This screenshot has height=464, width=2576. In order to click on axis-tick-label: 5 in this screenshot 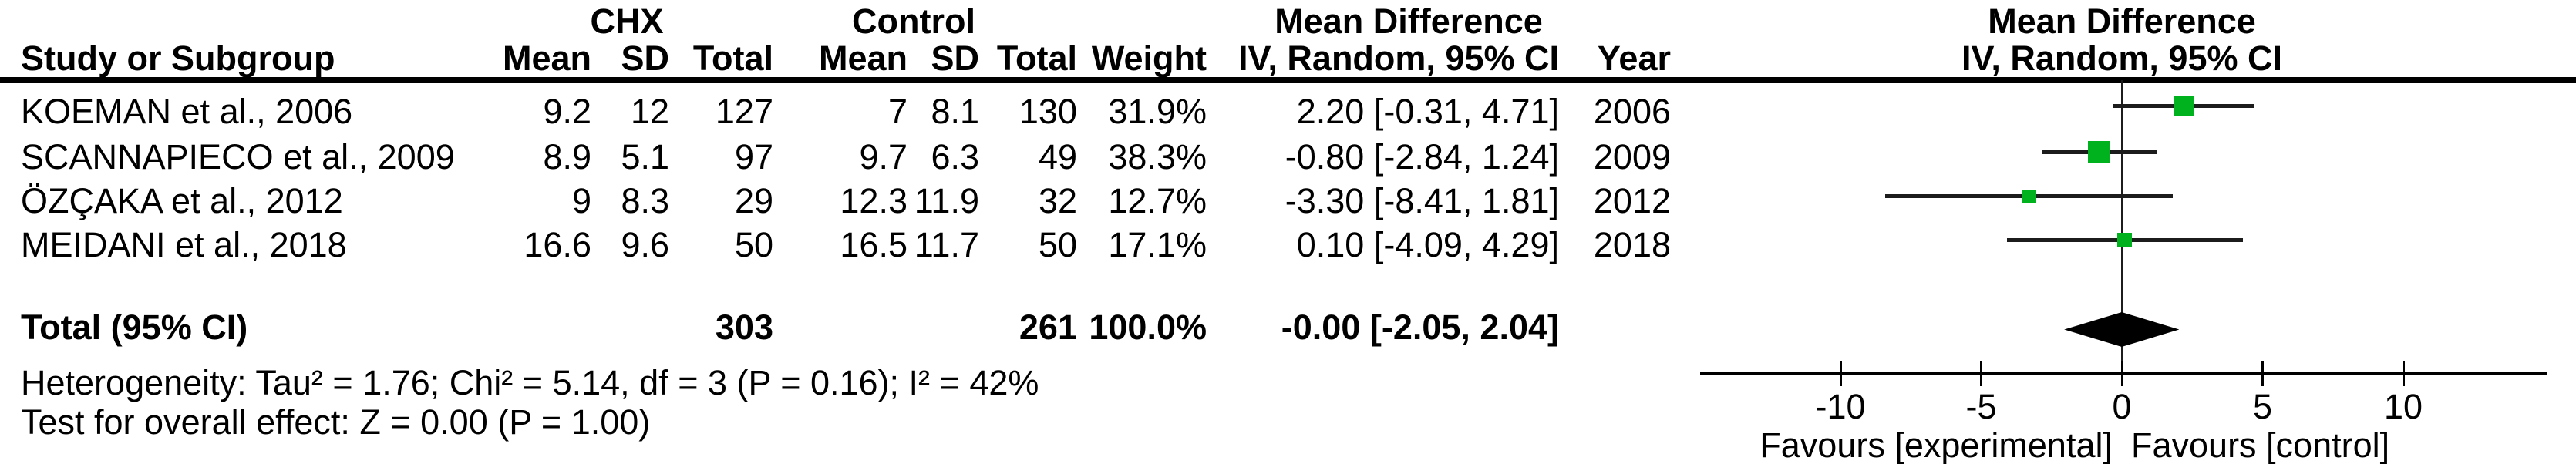, I will do `click(2262, 406)`.